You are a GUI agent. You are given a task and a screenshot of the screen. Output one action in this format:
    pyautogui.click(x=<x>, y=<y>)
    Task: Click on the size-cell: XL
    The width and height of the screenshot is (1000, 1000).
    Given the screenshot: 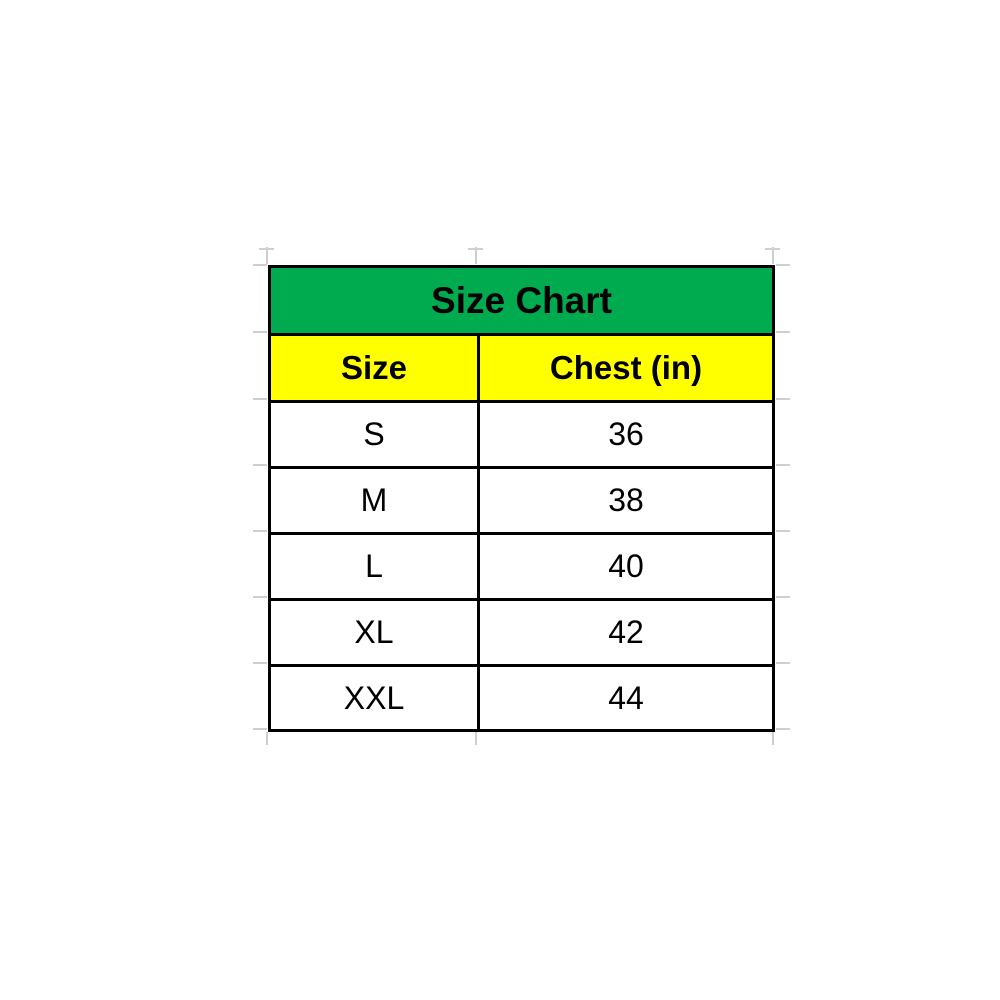 What is the action you would take?
    pyautogui.click(x=375, y=632)
    